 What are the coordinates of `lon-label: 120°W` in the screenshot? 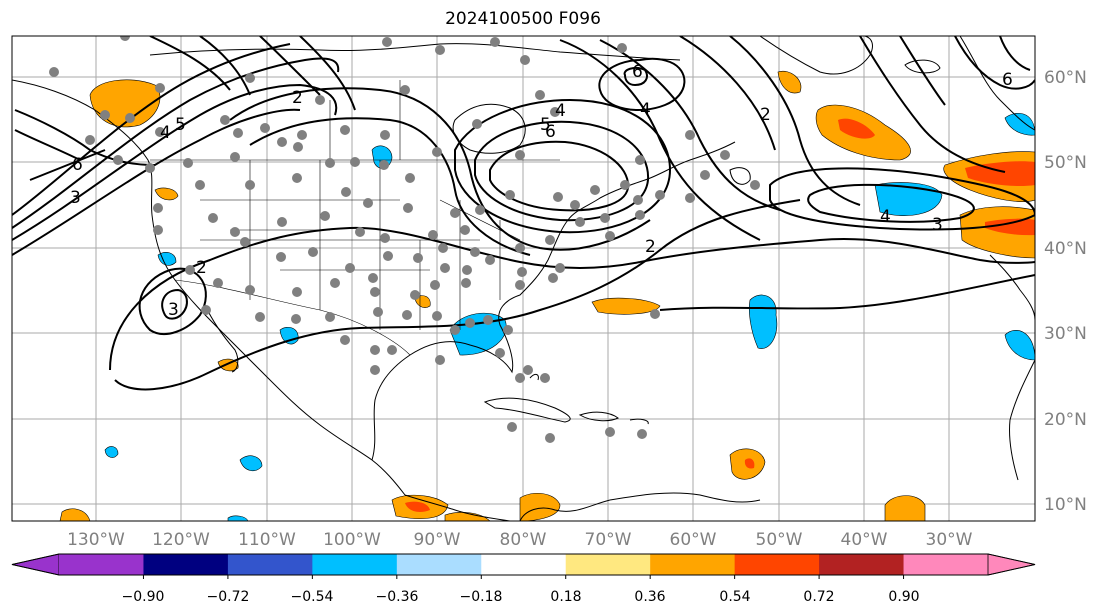 It's located at (181, 540).